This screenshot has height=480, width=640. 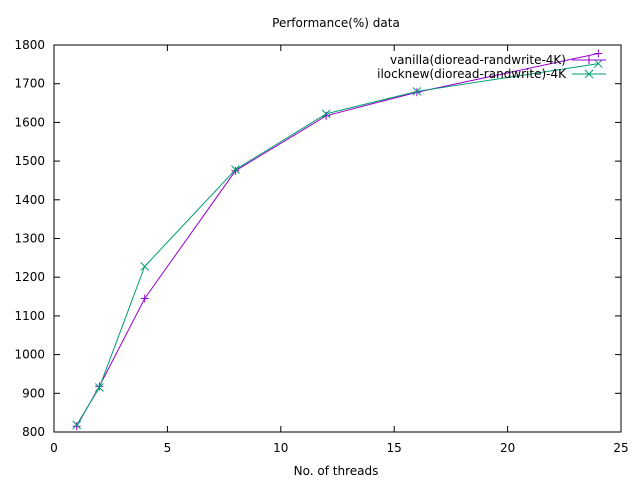 I want to click on x-tick-label: 25, so click(x=620, y=448).